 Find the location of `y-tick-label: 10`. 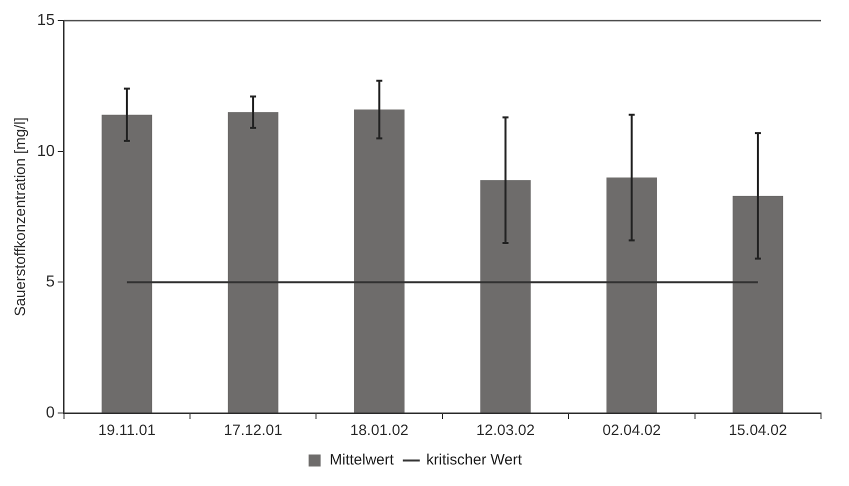

y-tick-label: 10 is located at coordinates (46, 151).